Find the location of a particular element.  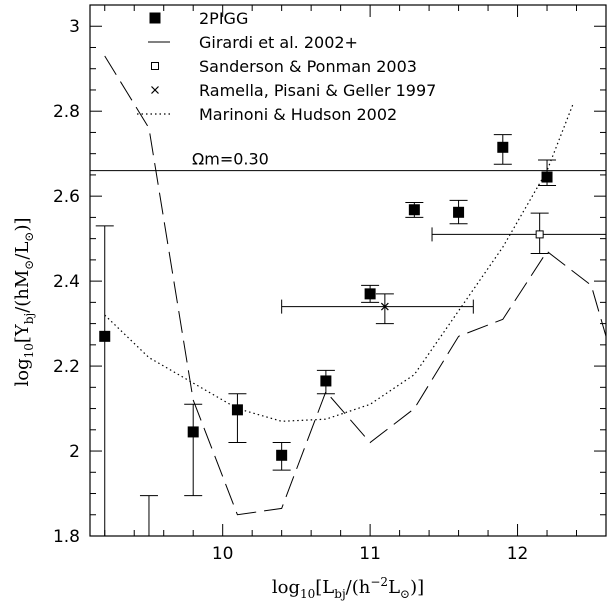

y-axis-label: log10[Υbj/(hM⊙/L⊙)] is located at coordinates (24, 301).